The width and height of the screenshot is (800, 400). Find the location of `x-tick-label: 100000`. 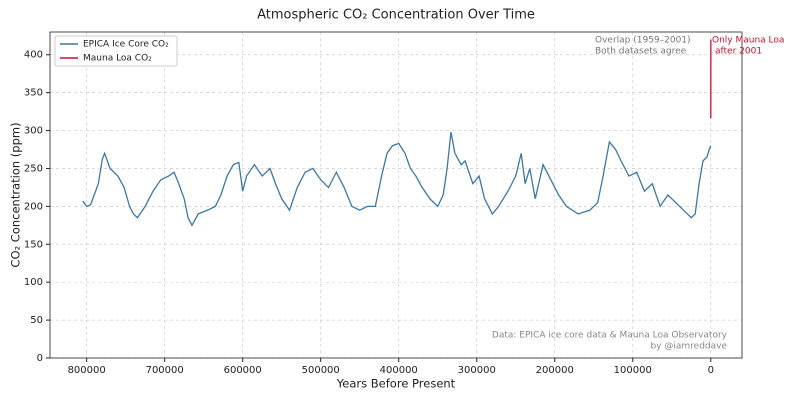

x-tick-label: 100000 is located at coordinates (633, 370).